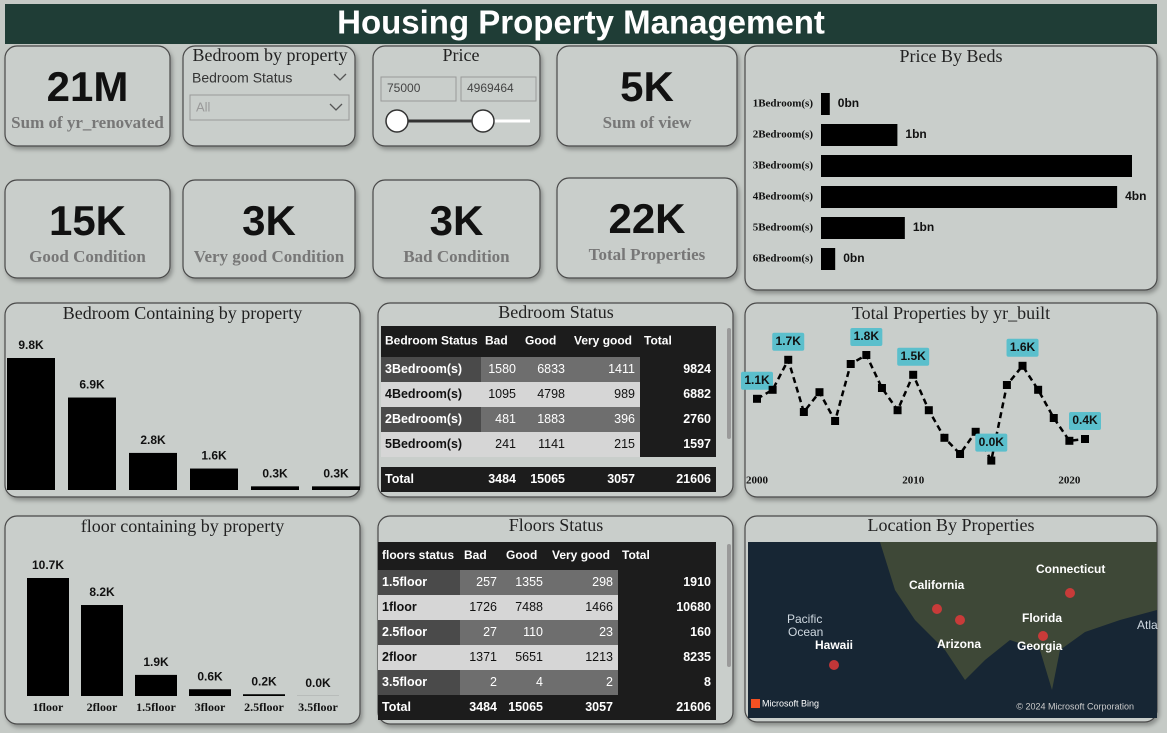 The image size is (1167, 733). I want to click on cell-text: 3.5floor, so click(404, 682).